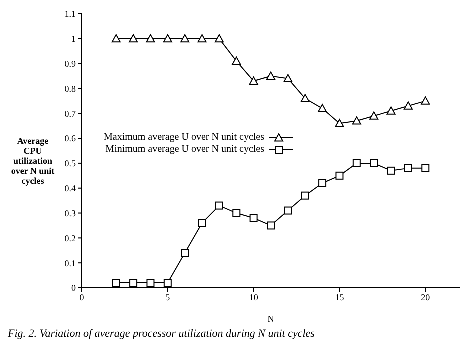  What do you see at coordinates (82, 297) in the screenshot?
I see `x-tick-label: 0` at bounding box center [82, 297].